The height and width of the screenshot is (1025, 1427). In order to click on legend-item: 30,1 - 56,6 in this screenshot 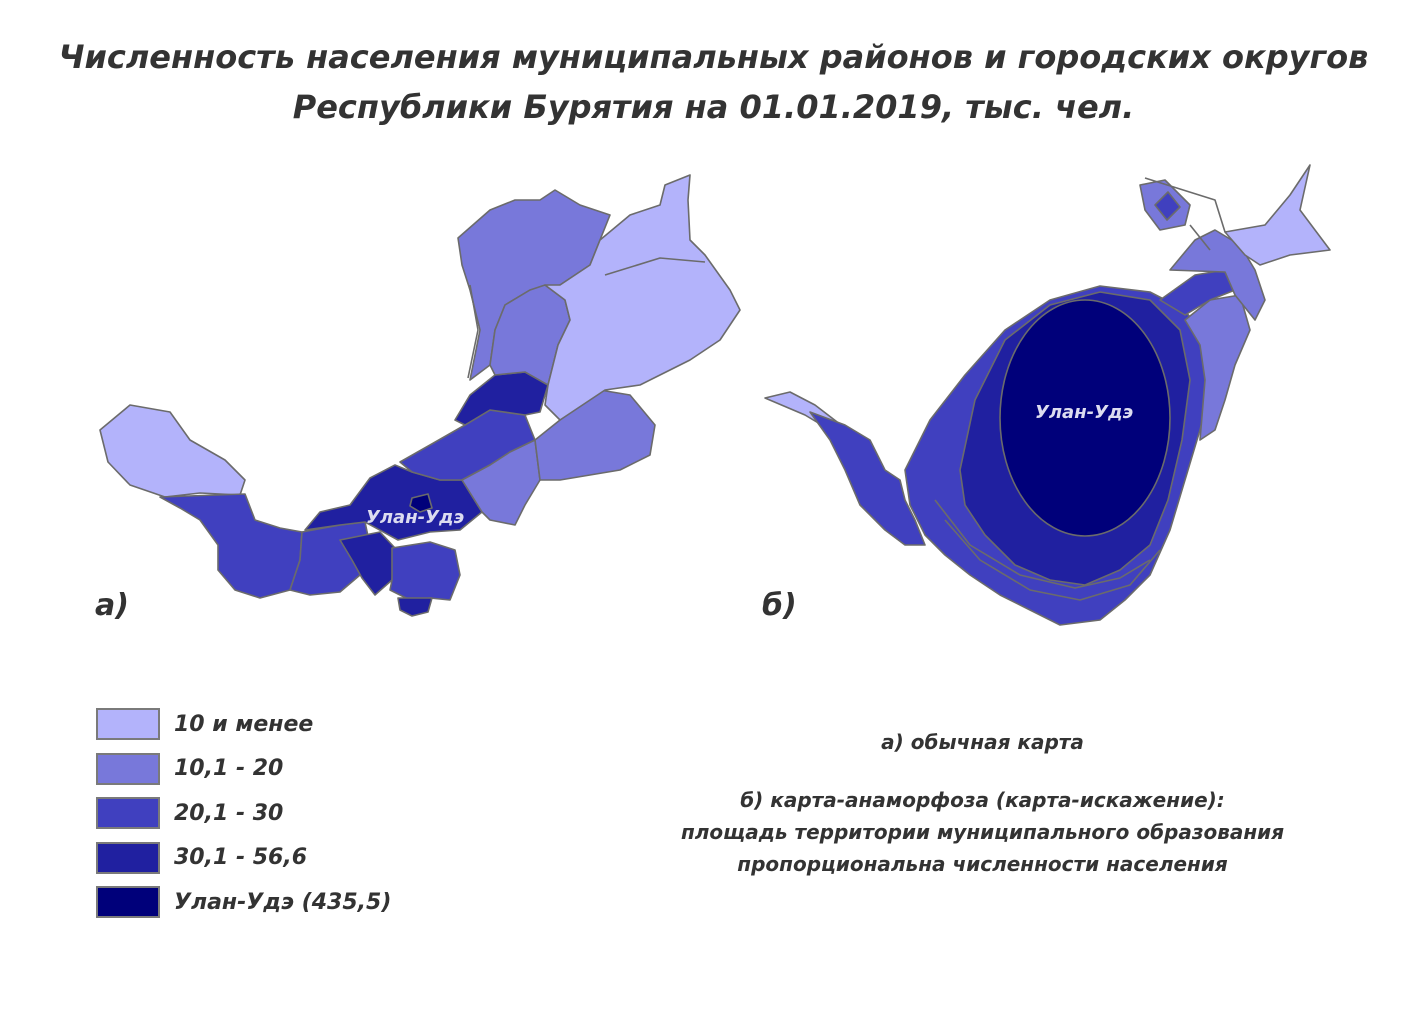, I will do `click(243, 858)`.